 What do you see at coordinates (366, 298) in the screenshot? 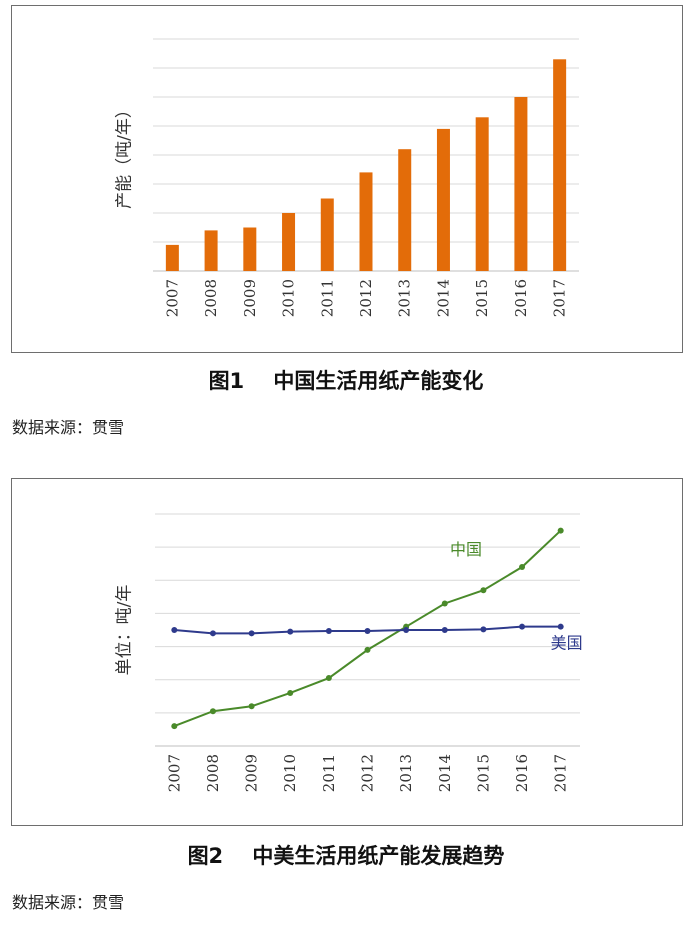
I see `chart-1-x-tick-label: 2012` at bounding box center [366, 298].